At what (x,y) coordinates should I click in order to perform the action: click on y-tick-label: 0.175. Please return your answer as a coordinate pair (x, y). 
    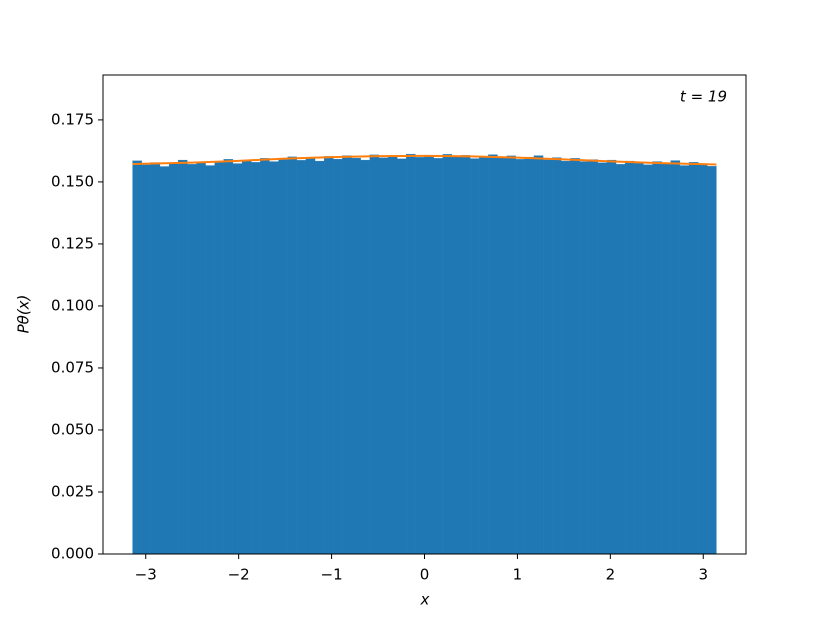
    Looking at the image, I should click on (72, 119).